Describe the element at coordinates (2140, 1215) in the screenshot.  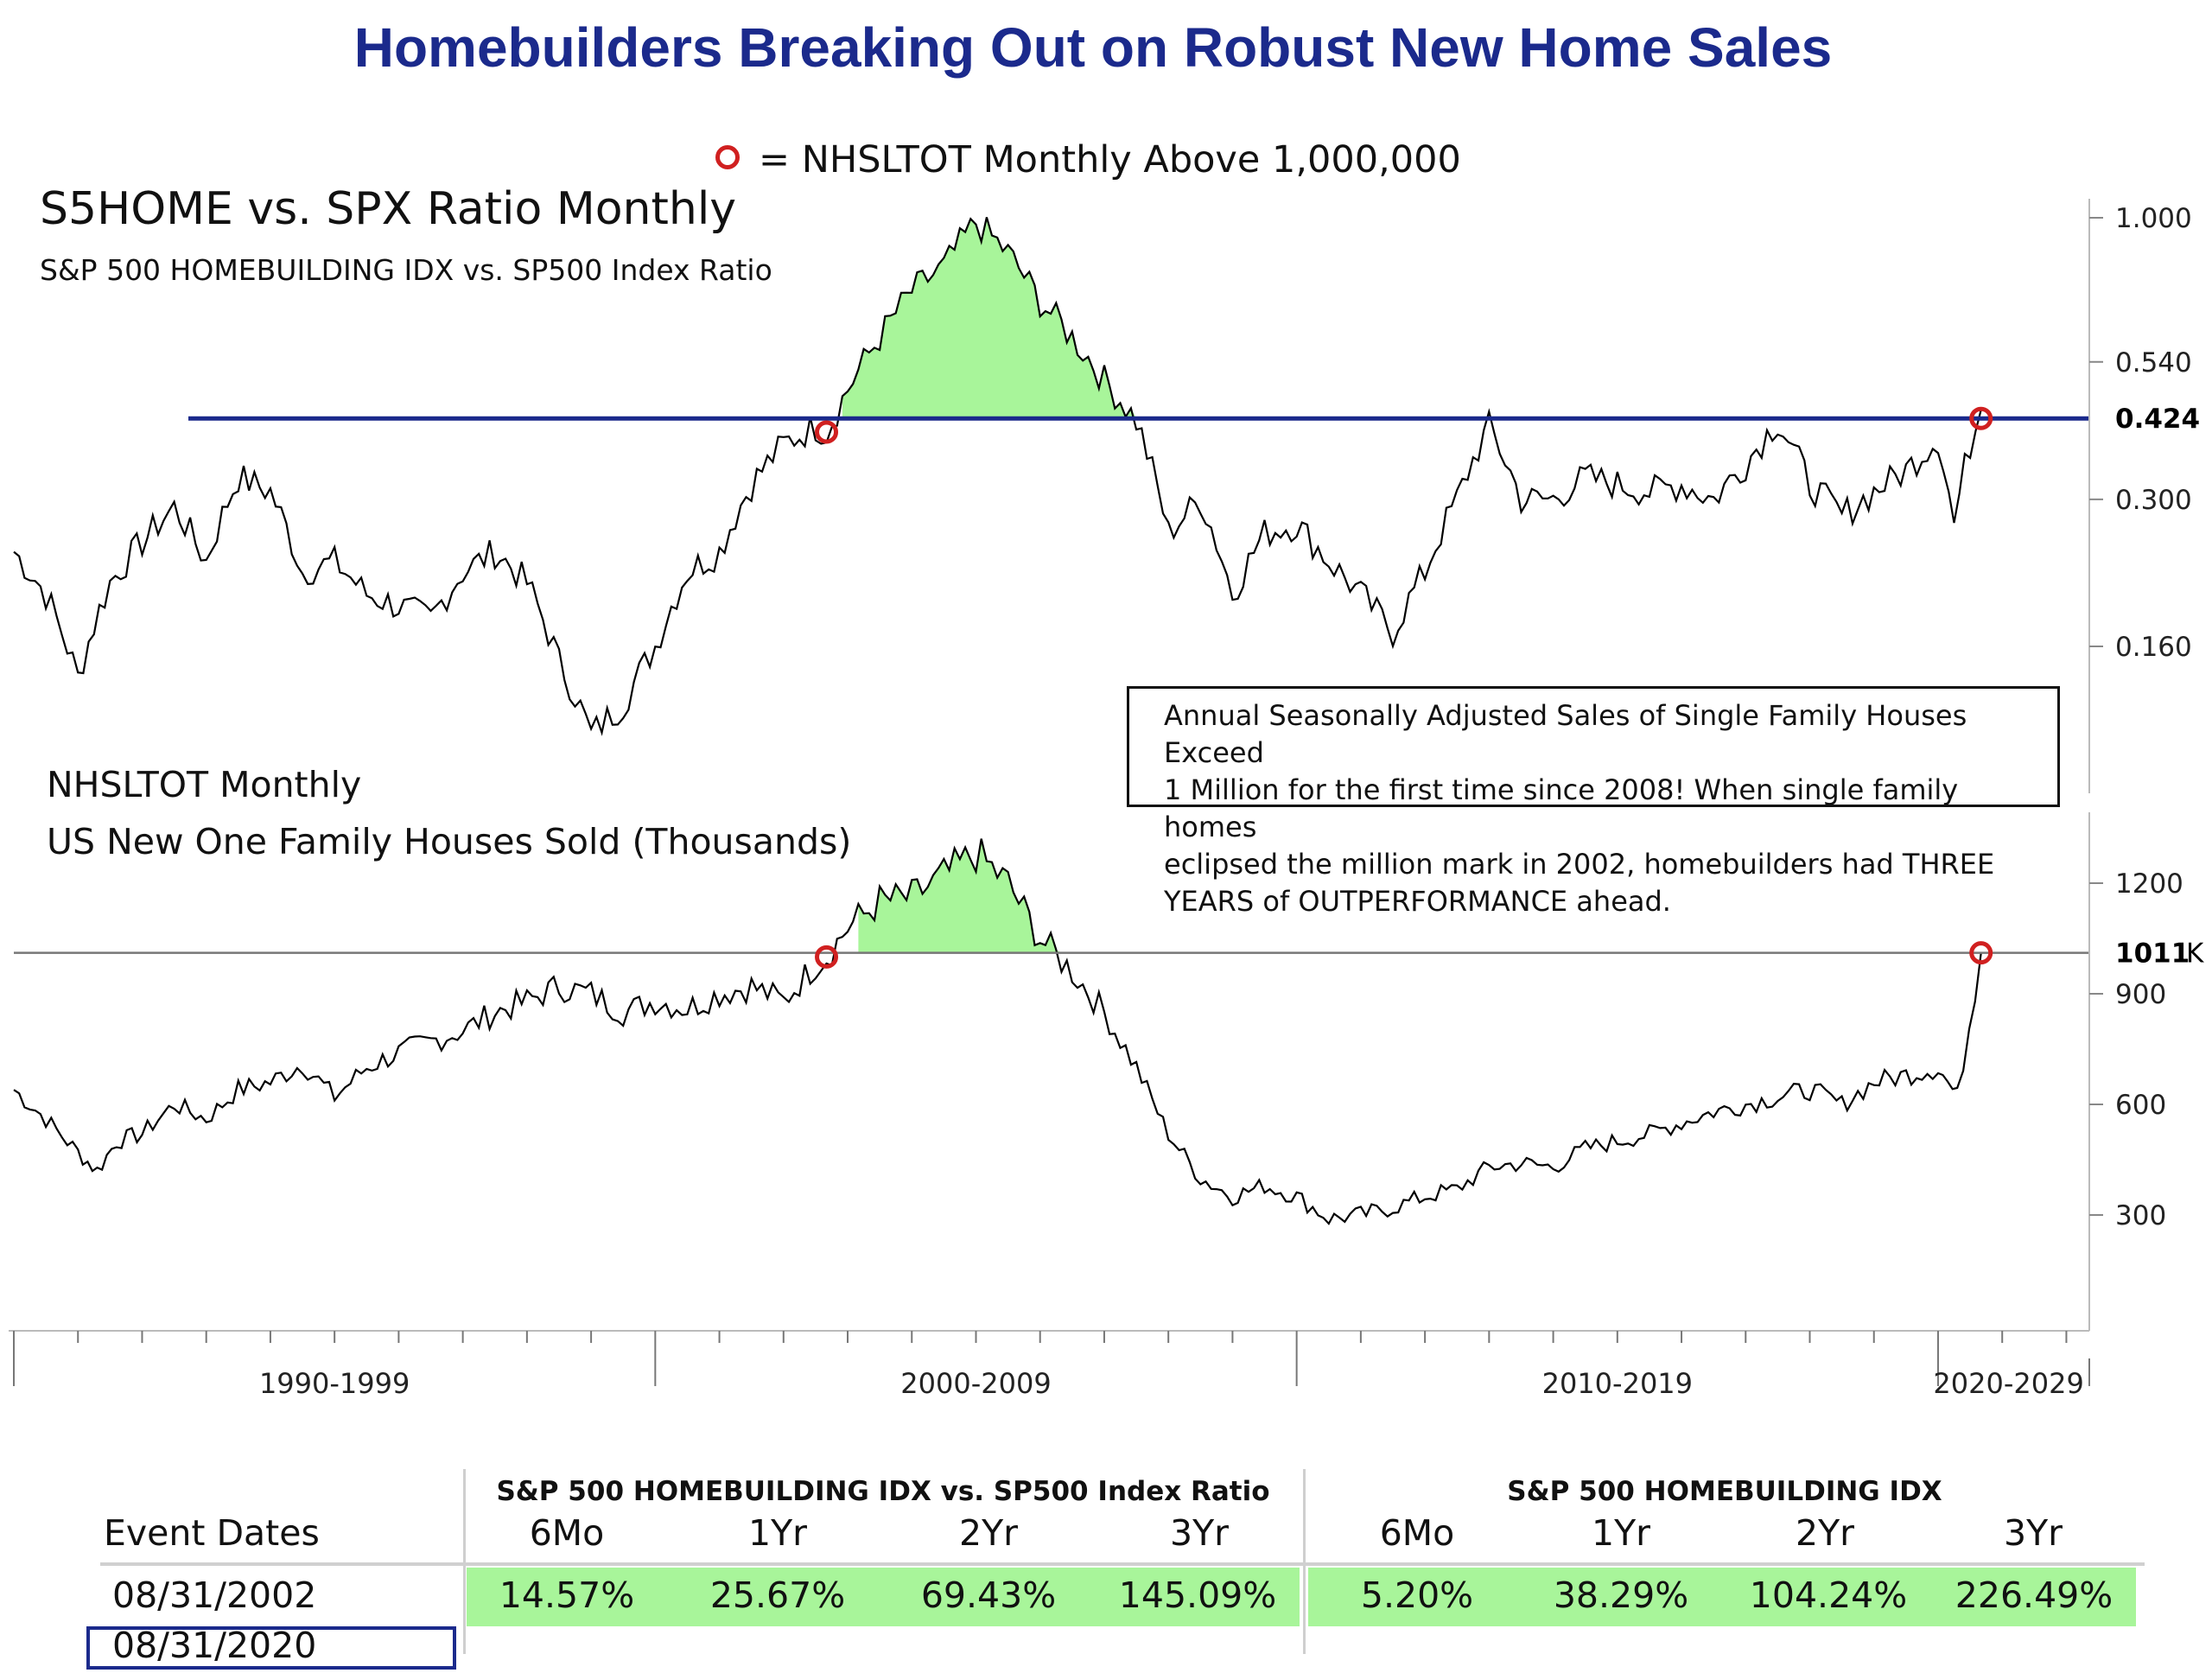
I see `y-tick-label: 300` at that location.